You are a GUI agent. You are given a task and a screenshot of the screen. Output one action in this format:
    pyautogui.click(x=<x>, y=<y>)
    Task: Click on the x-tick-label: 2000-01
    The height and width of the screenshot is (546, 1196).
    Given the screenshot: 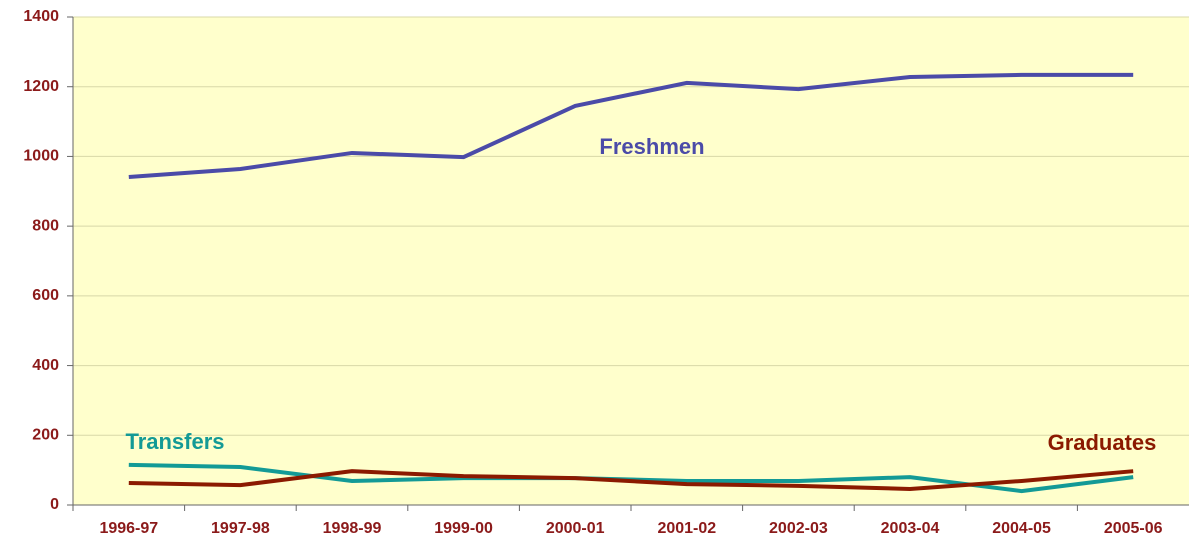 What is the action you would take?
    pyautogui.click(x=575, y=528)
    